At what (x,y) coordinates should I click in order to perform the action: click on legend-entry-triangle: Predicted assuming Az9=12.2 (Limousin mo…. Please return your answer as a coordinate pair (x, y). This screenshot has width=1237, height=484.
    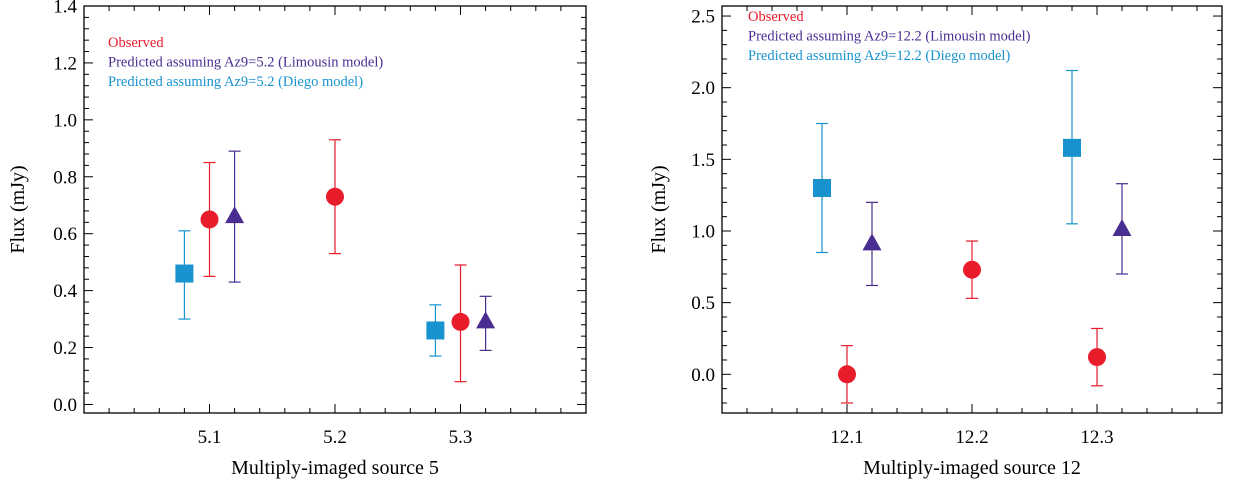
    Looking at the image, I should click on (889, 37).